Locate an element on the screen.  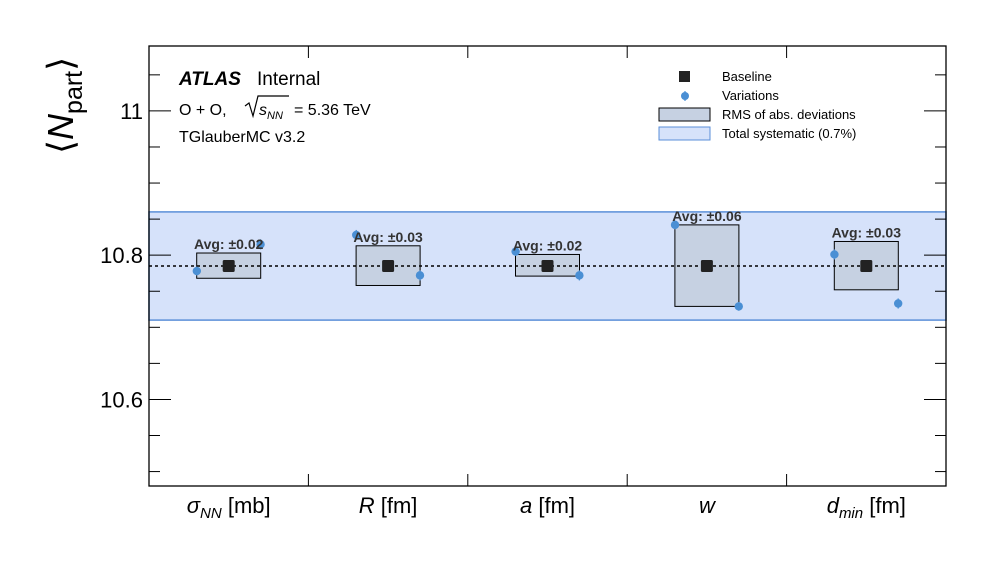
y-axis-title: ⟨Npart⟩ is located at coordinates (64, 105).